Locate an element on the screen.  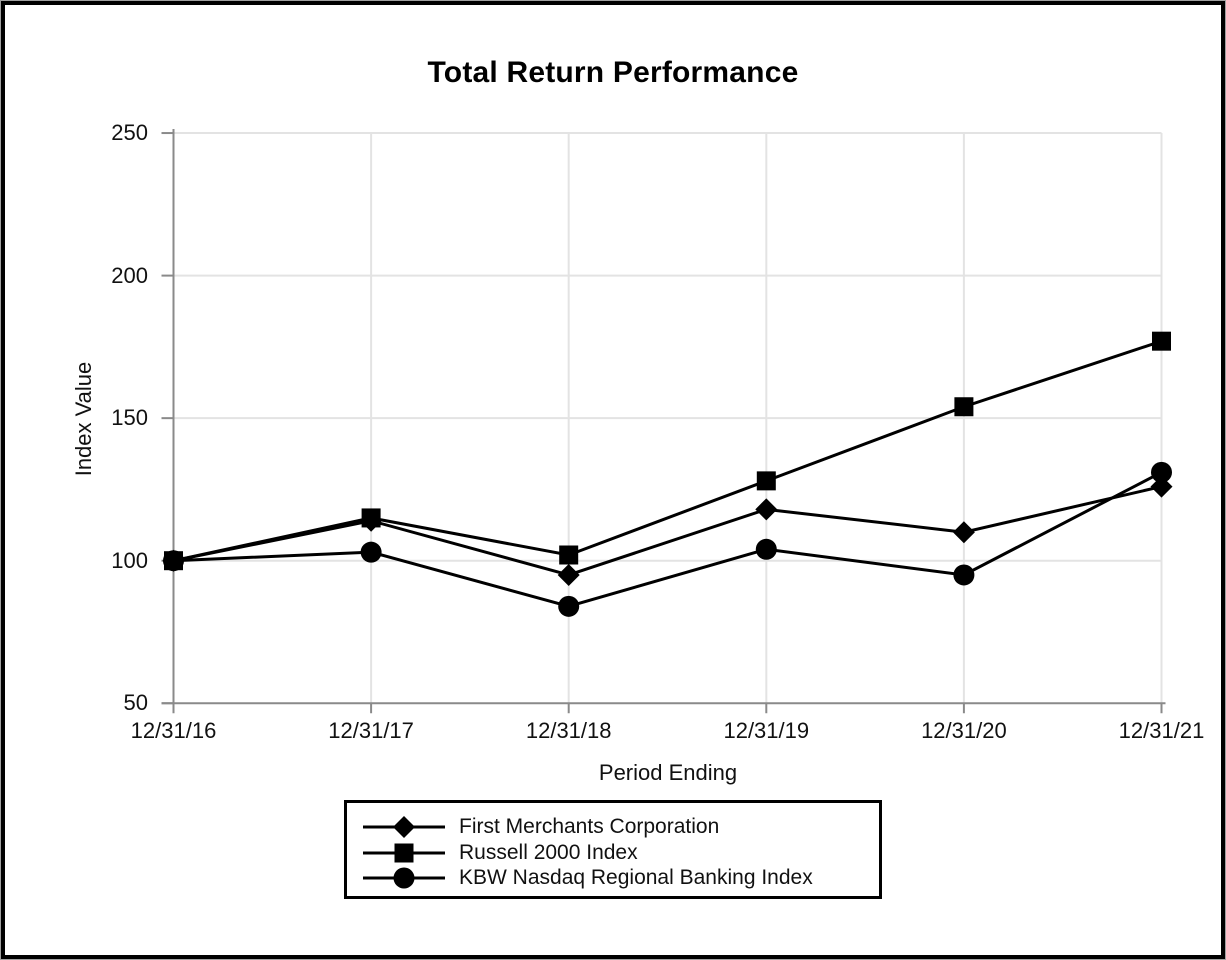
x-tick-label: 12/31/21 is located at coordinates (1161, 730).